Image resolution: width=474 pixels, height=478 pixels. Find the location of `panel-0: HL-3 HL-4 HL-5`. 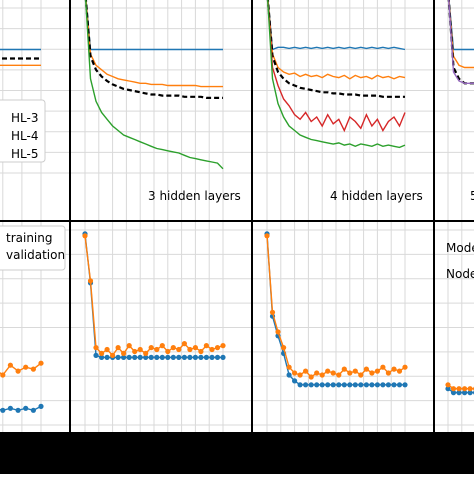

panel-0: HL-3 HL-4 HL-5 is located at coordinates (34, 110).